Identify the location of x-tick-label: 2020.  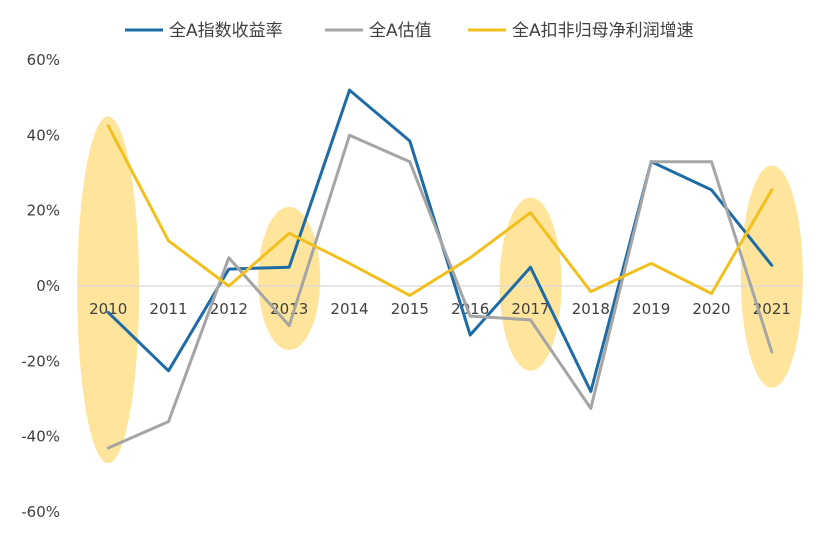
(711, 309).